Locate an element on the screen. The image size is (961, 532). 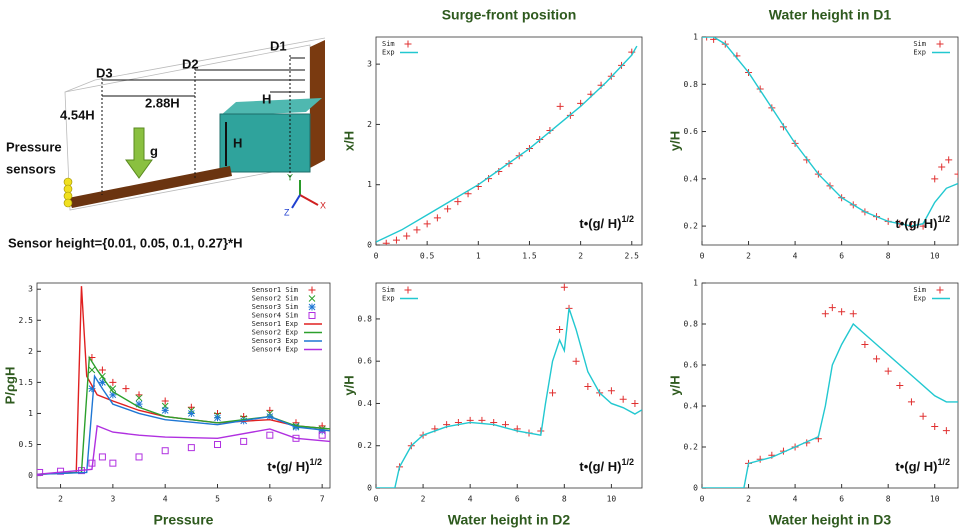
y-tick-label: 0.4 is located at coordinates (691, 406).